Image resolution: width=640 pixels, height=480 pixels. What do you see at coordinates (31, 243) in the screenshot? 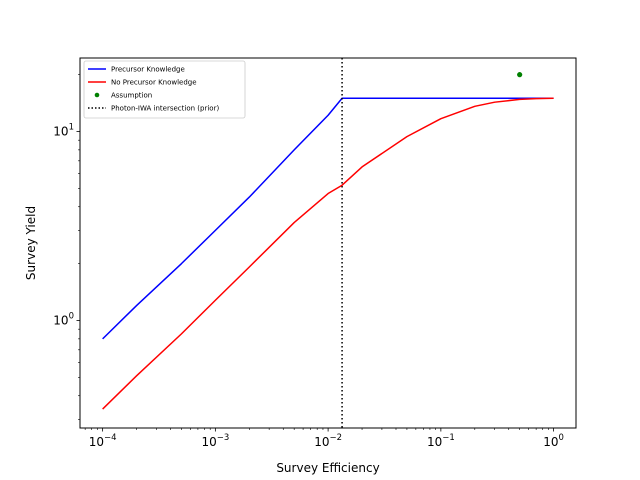
I see `y-axis-label: Survey Yield` at bounding box center [31, 243].